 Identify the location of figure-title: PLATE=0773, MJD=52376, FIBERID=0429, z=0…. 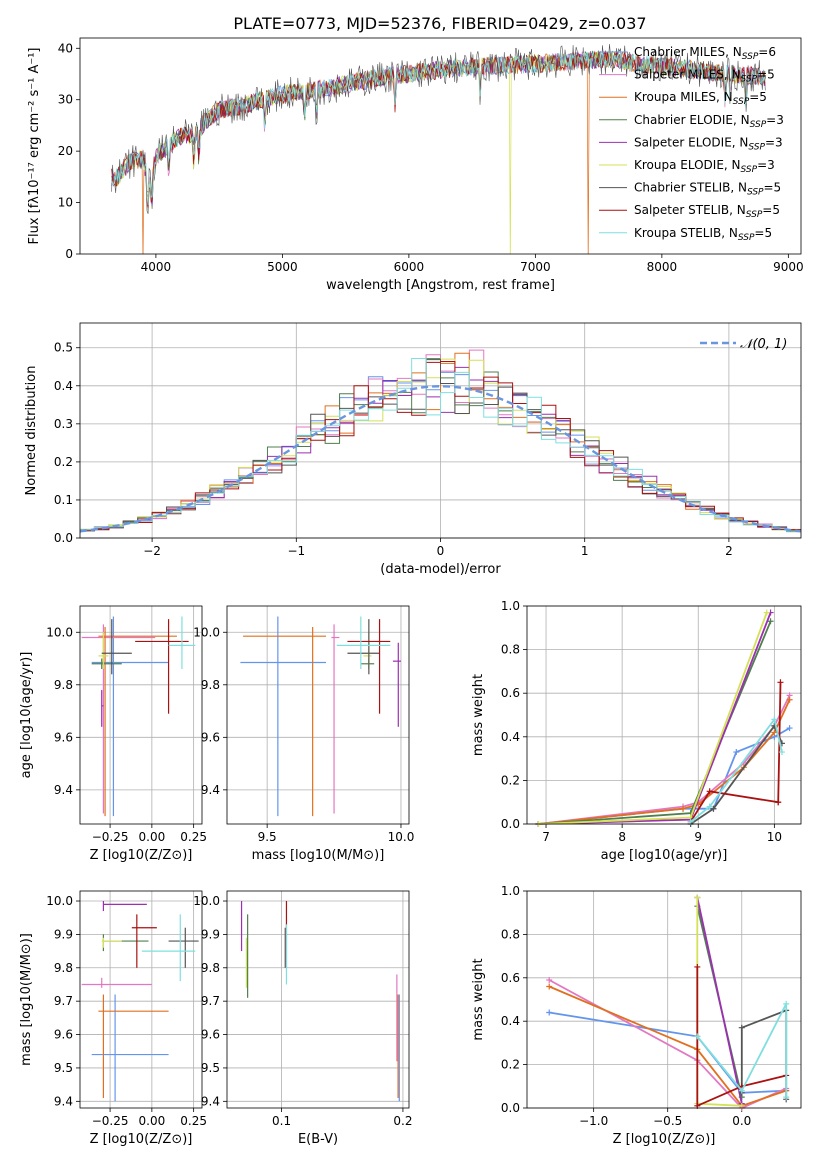
(439, 23).